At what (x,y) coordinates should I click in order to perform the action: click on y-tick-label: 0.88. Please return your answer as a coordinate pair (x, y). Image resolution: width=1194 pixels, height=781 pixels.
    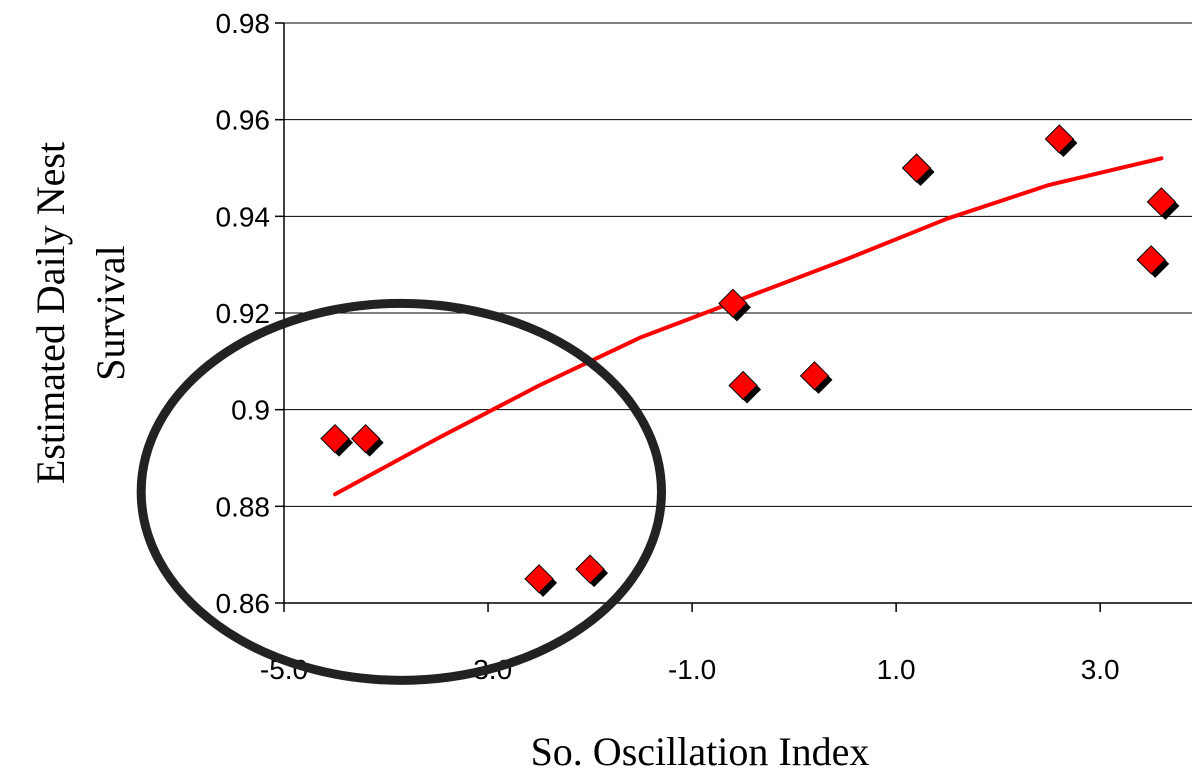
    Looking at the image, I should click on (243, 506).